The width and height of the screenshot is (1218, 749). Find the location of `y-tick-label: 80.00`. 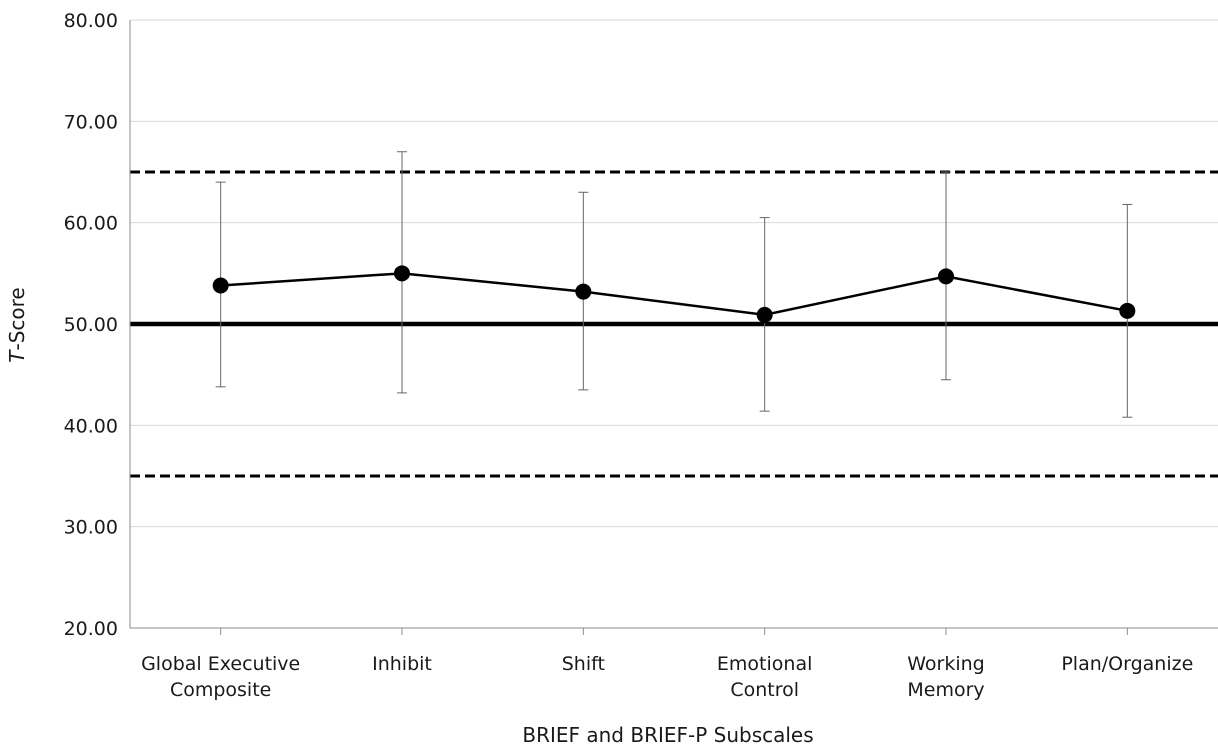

y-tick-label: 80.00 is located at coordinates (91, 21).